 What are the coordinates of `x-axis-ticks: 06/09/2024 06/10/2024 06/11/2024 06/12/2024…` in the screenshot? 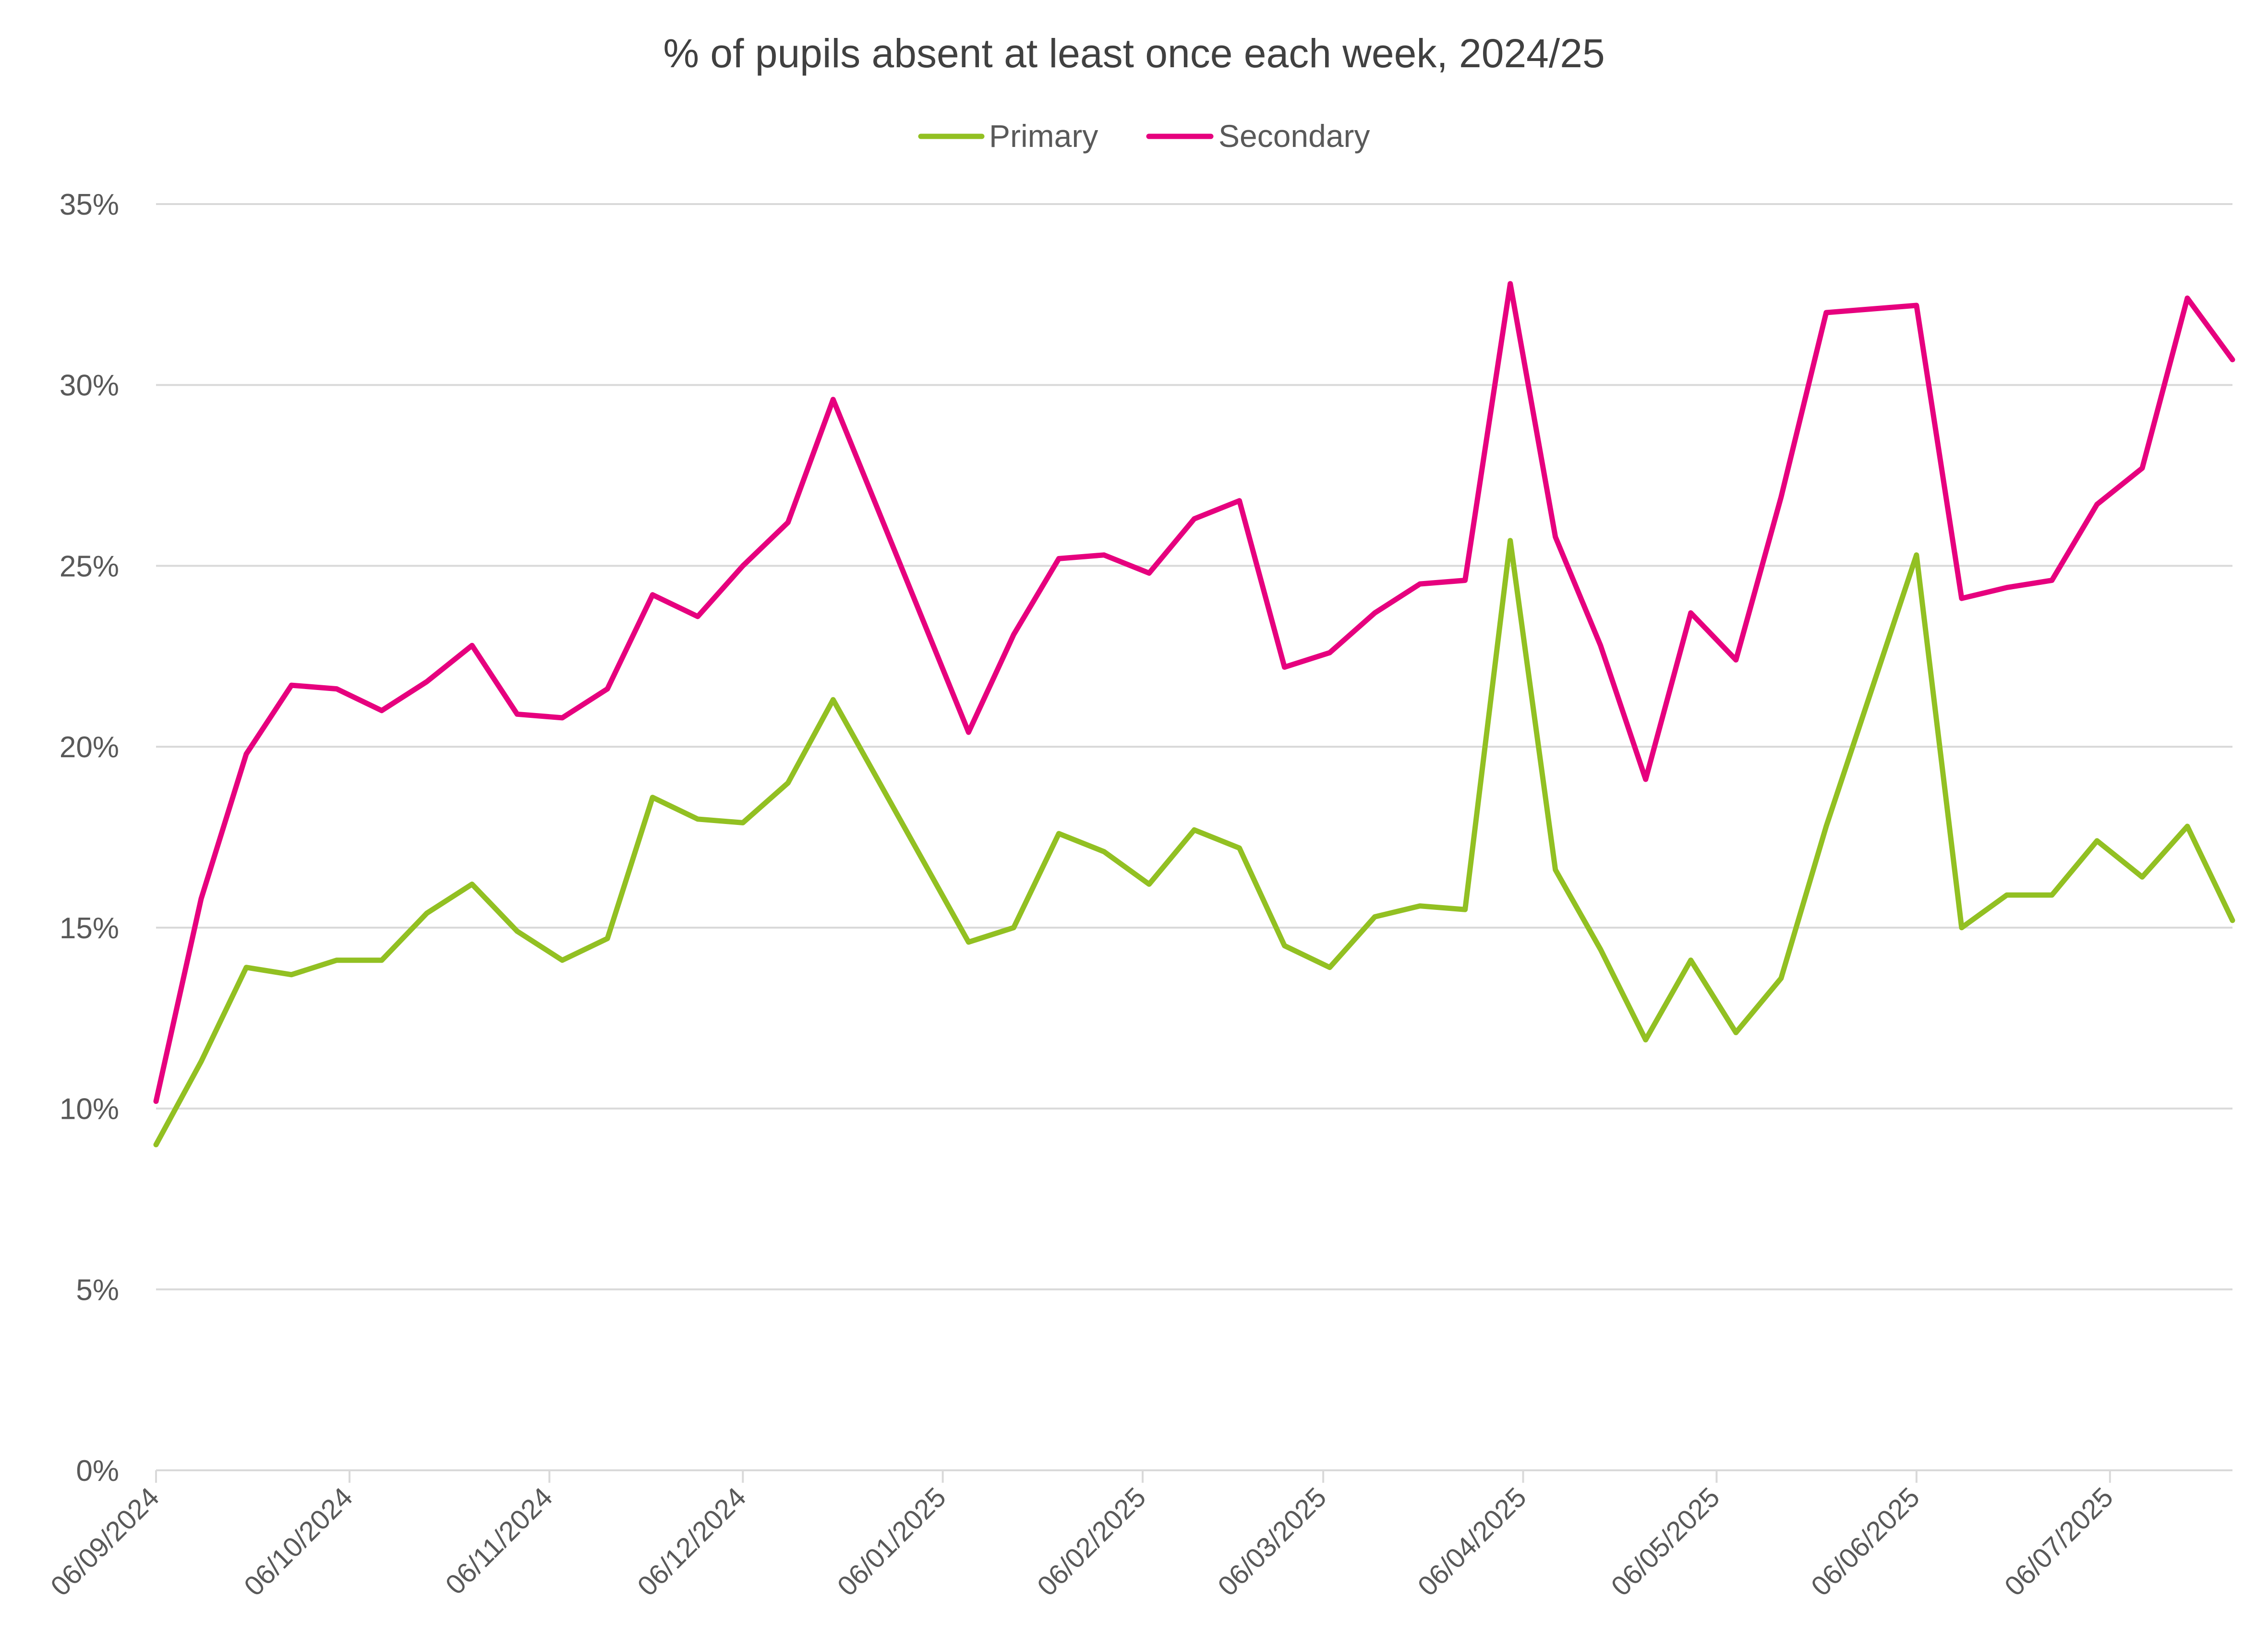 It's located at (1082, 1536).